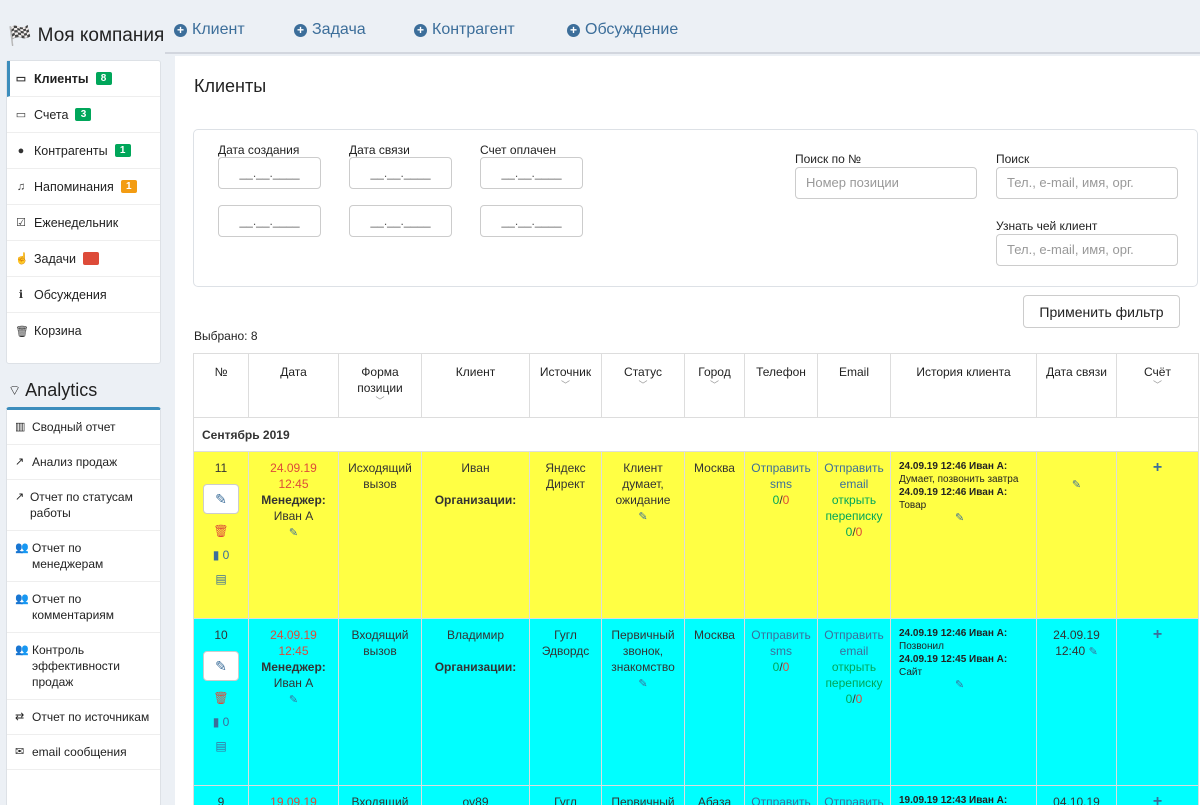  What do you see at coordinates (464, 30) in the screenshot?
I see `add-counterparty-button: + Контрагент` at bounding box center [464, 30].